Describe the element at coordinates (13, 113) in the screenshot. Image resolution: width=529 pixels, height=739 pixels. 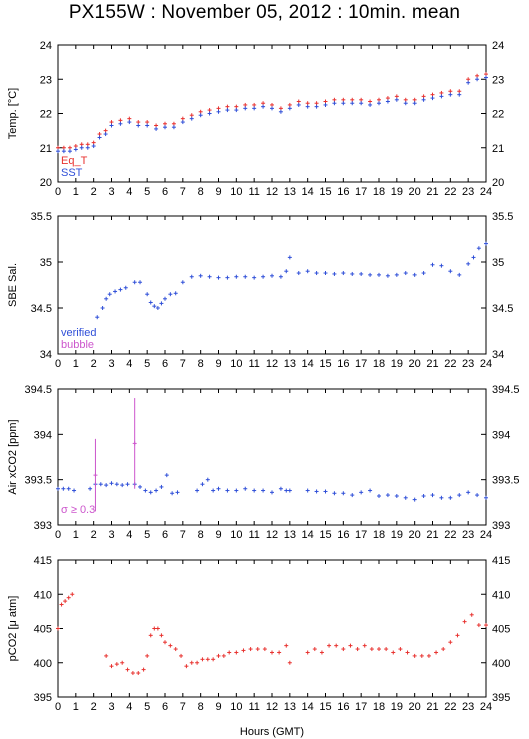
I see `panel-1-ylabel: Temp. [°C]` at that location.